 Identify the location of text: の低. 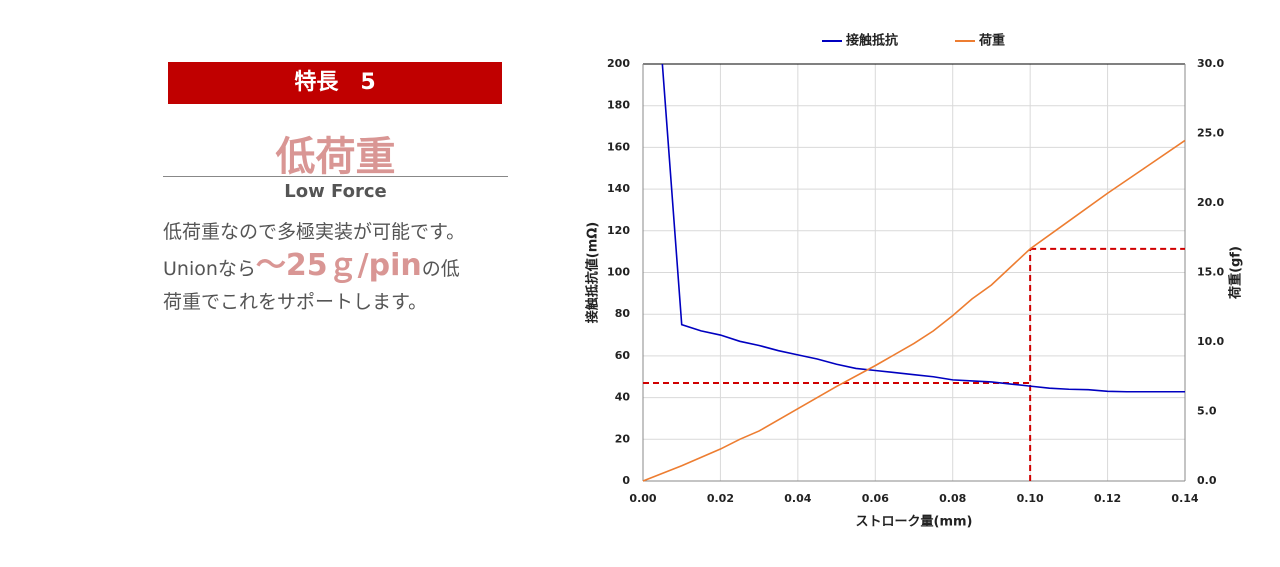
(440, 269).